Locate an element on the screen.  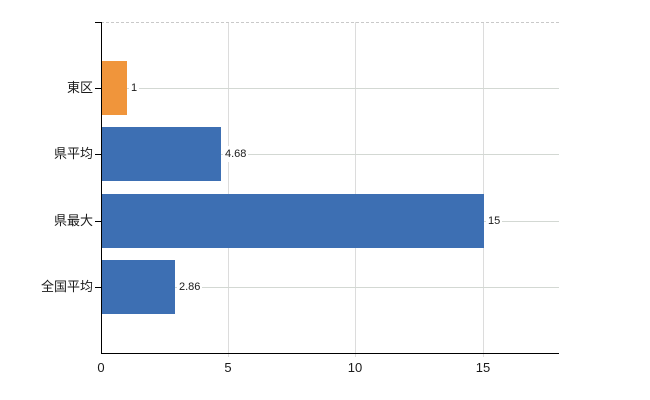
x-tick-label: 5 is located at coordinates (228, 367).